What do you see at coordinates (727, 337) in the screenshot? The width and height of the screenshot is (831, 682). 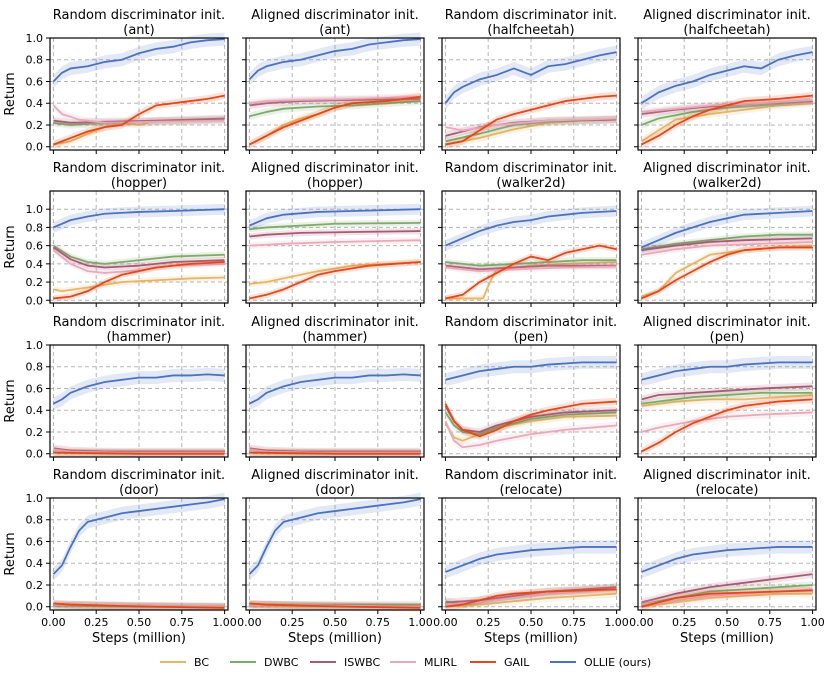 I see `panel-subtitle: (pen)` at bounding box center [727, 337].